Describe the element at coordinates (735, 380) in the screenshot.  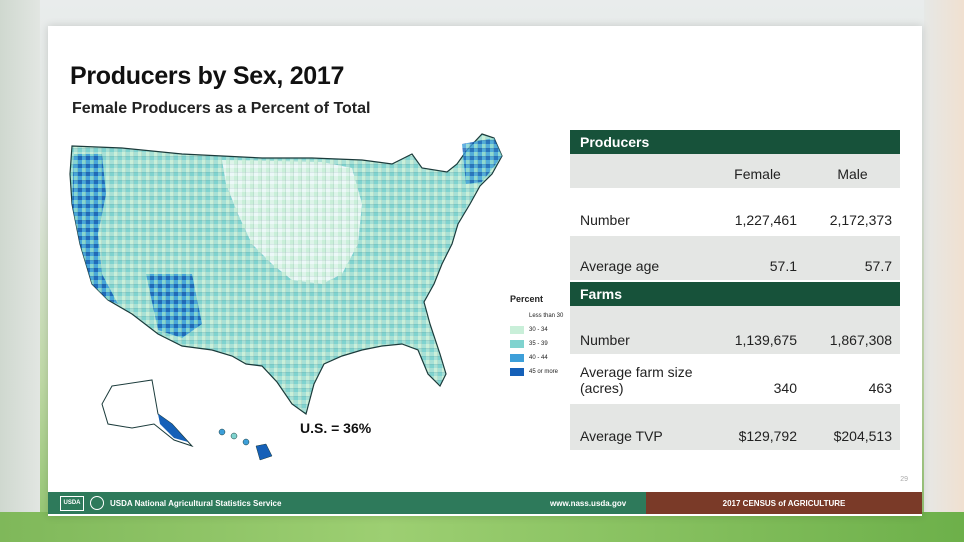
I see `table-row: Average farm size (acres) 340 463` at that location.